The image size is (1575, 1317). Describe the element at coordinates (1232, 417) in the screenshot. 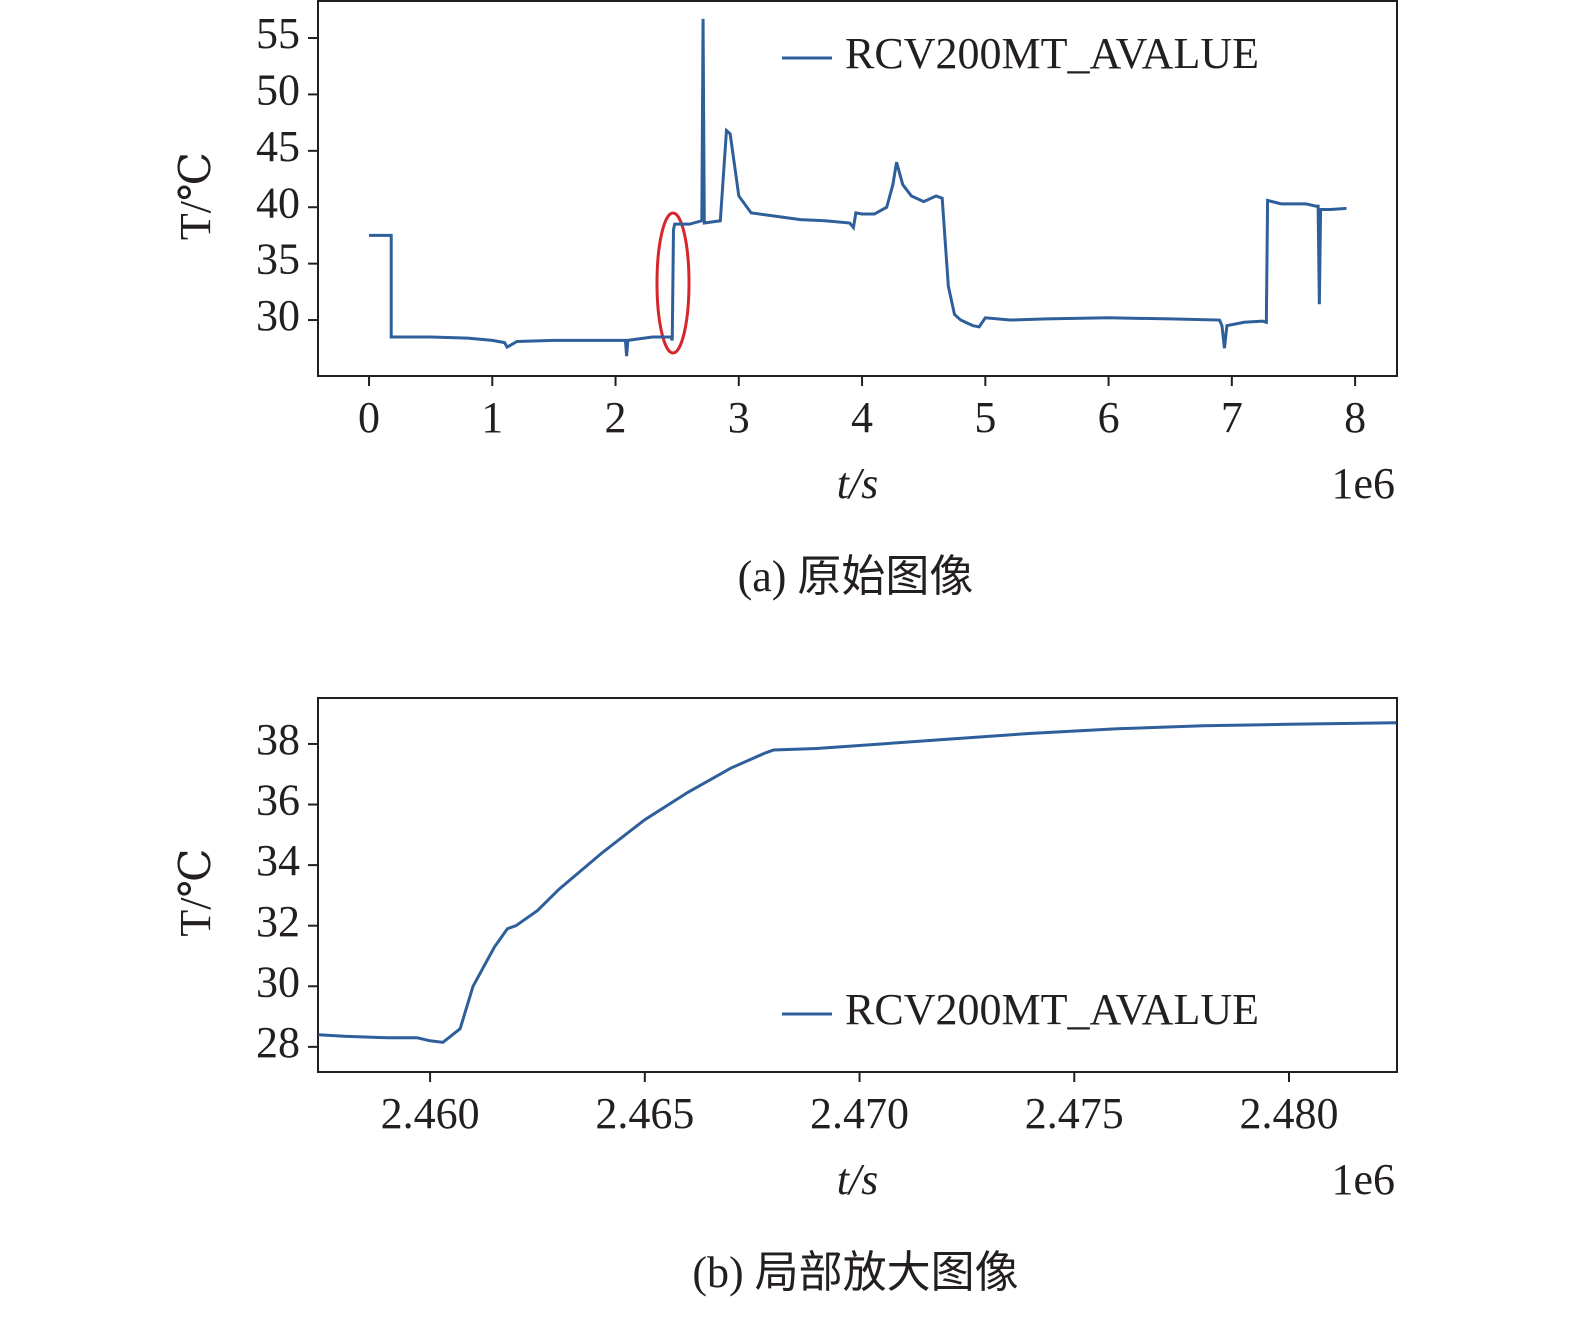

I see `x-tick-label: 7` at that location.